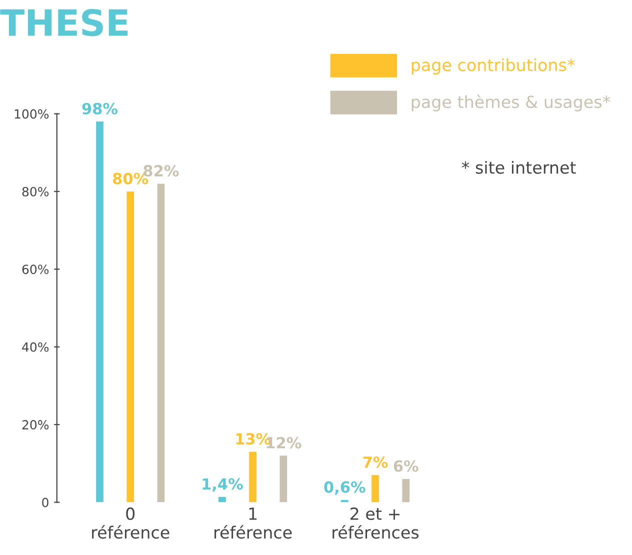  I want to click on y-tick-label: 60%, so click(35, 269).